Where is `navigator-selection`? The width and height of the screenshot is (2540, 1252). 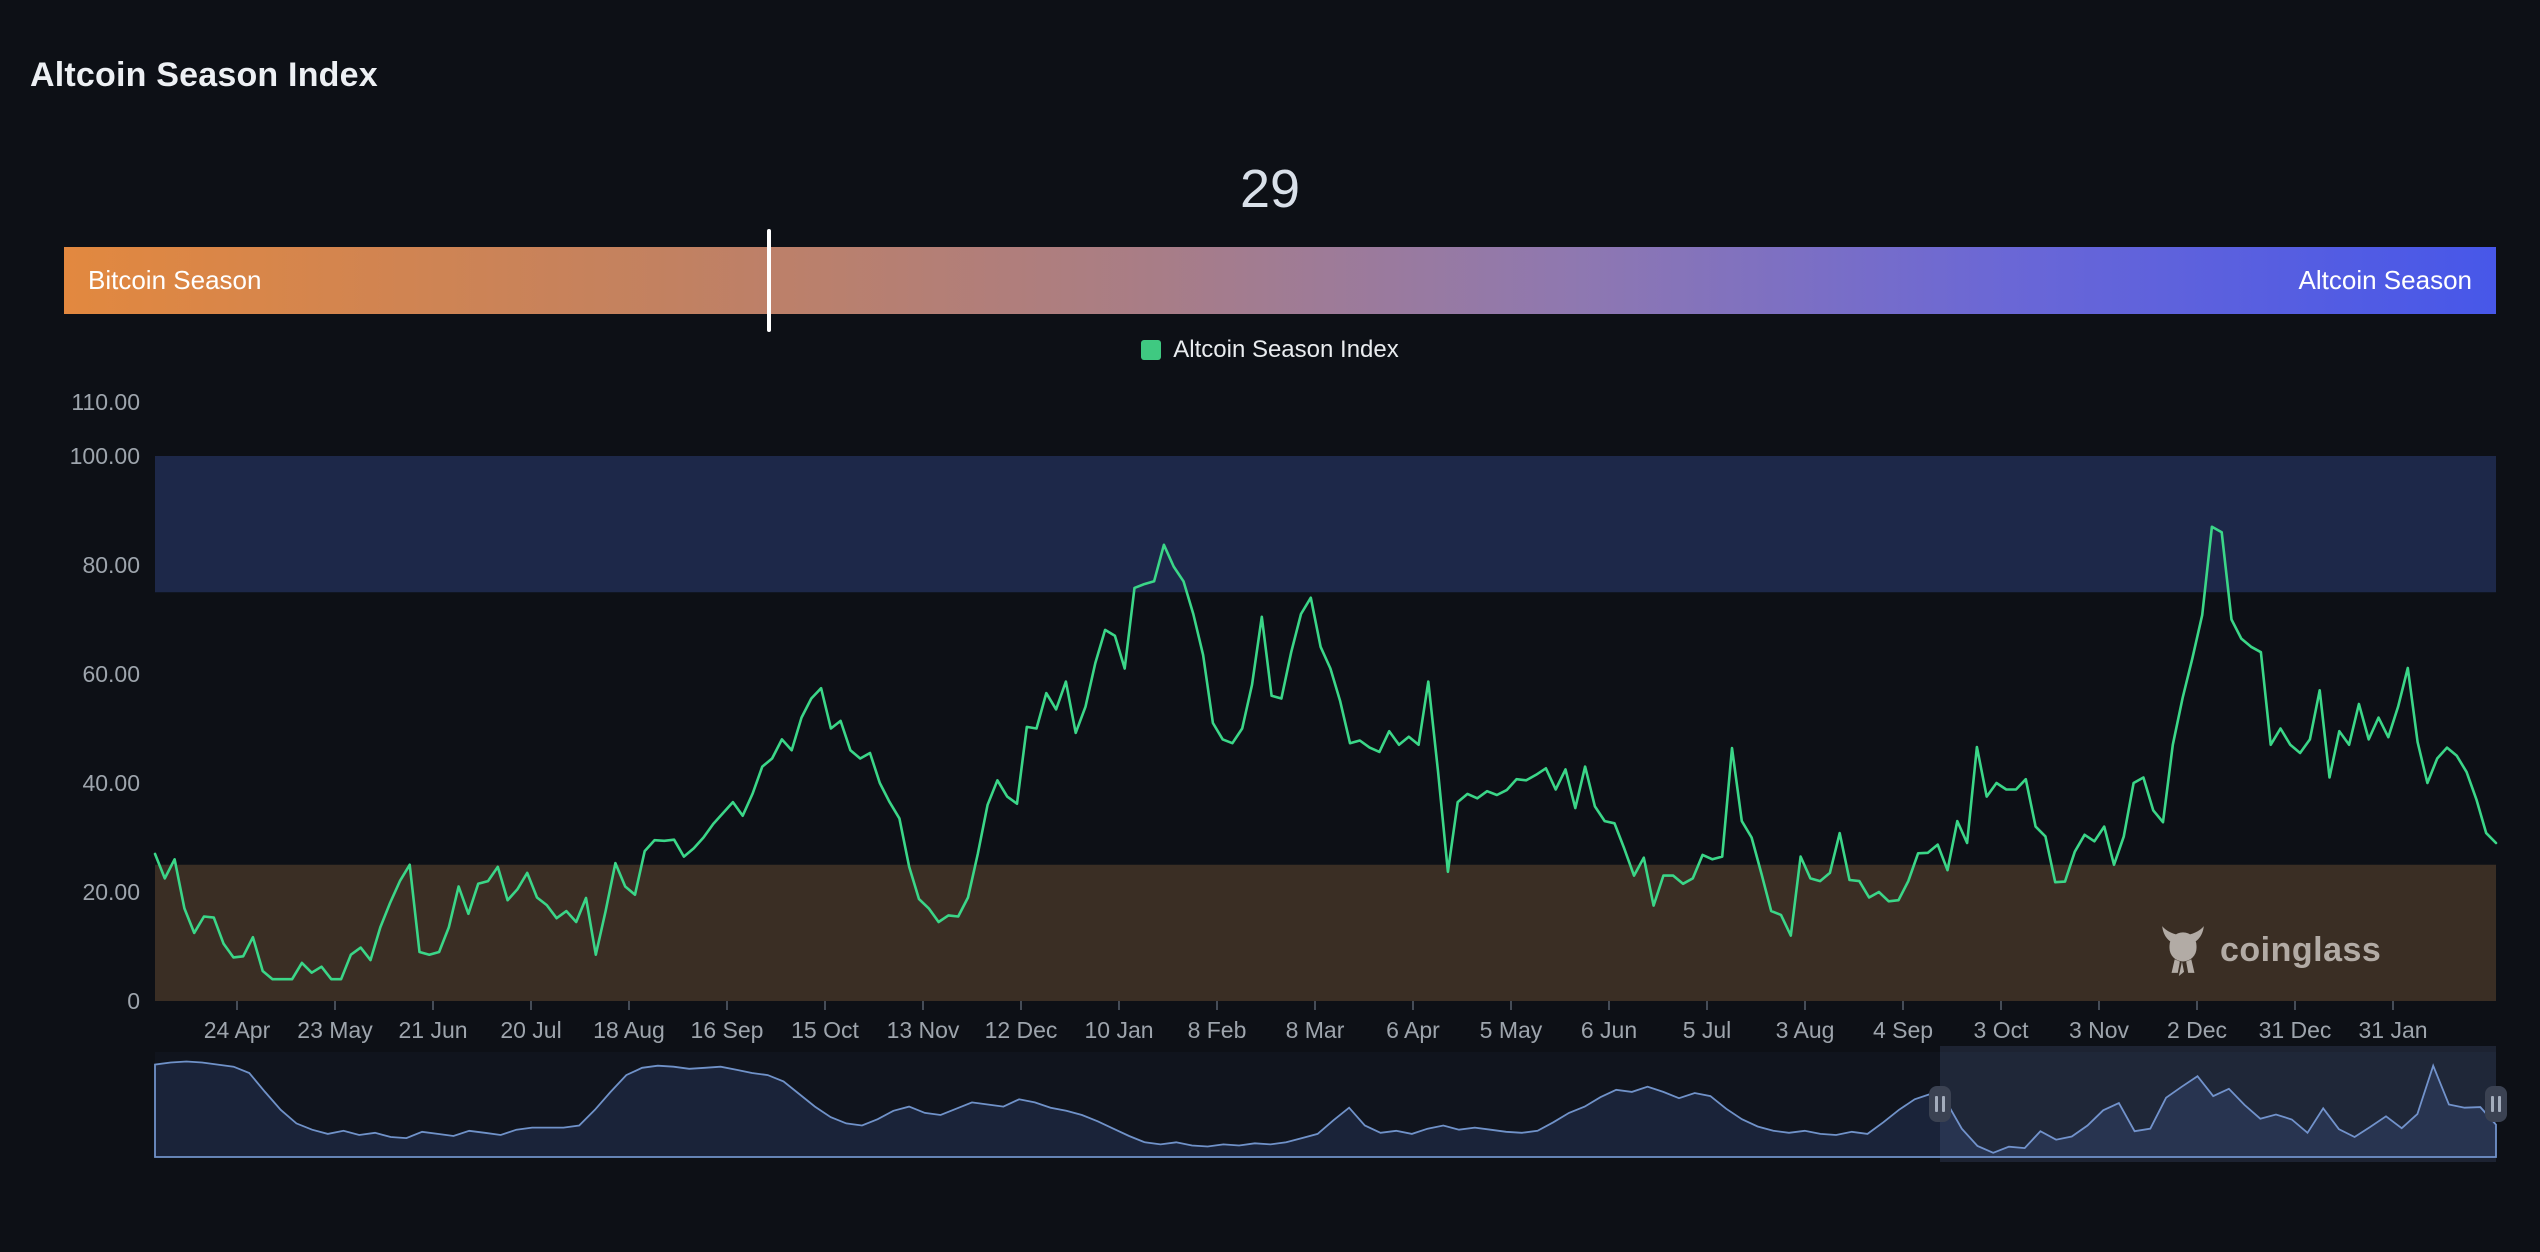
navigator-selection is located at coordinates (2218, 1104).